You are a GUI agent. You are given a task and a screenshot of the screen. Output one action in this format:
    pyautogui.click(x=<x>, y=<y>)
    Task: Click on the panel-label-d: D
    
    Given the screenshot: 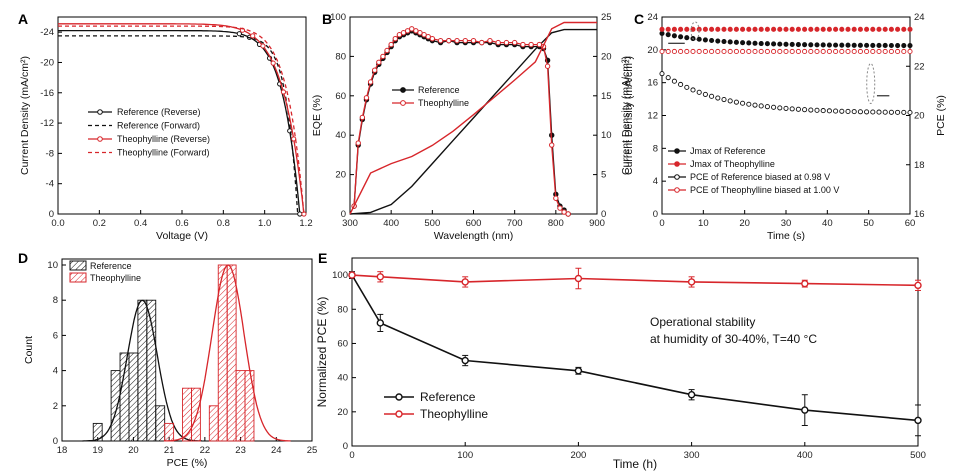 What is the action you would take?
    pyautogui.click(x=23, y=258)
    